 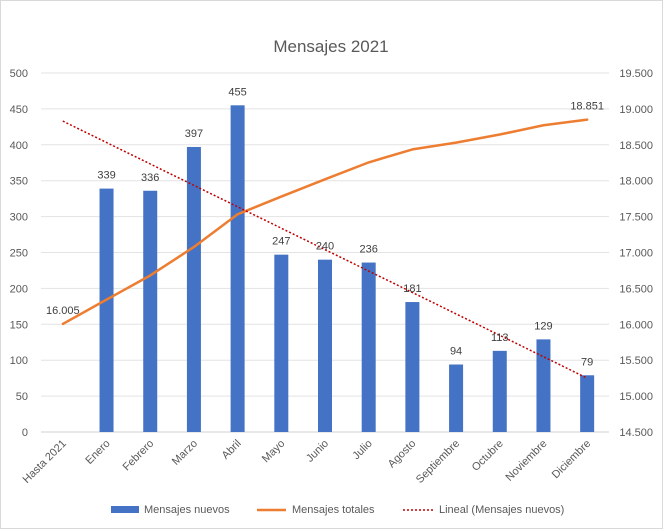 I want to click on right-tick-label: 17.500, so click(x=636, y=218).